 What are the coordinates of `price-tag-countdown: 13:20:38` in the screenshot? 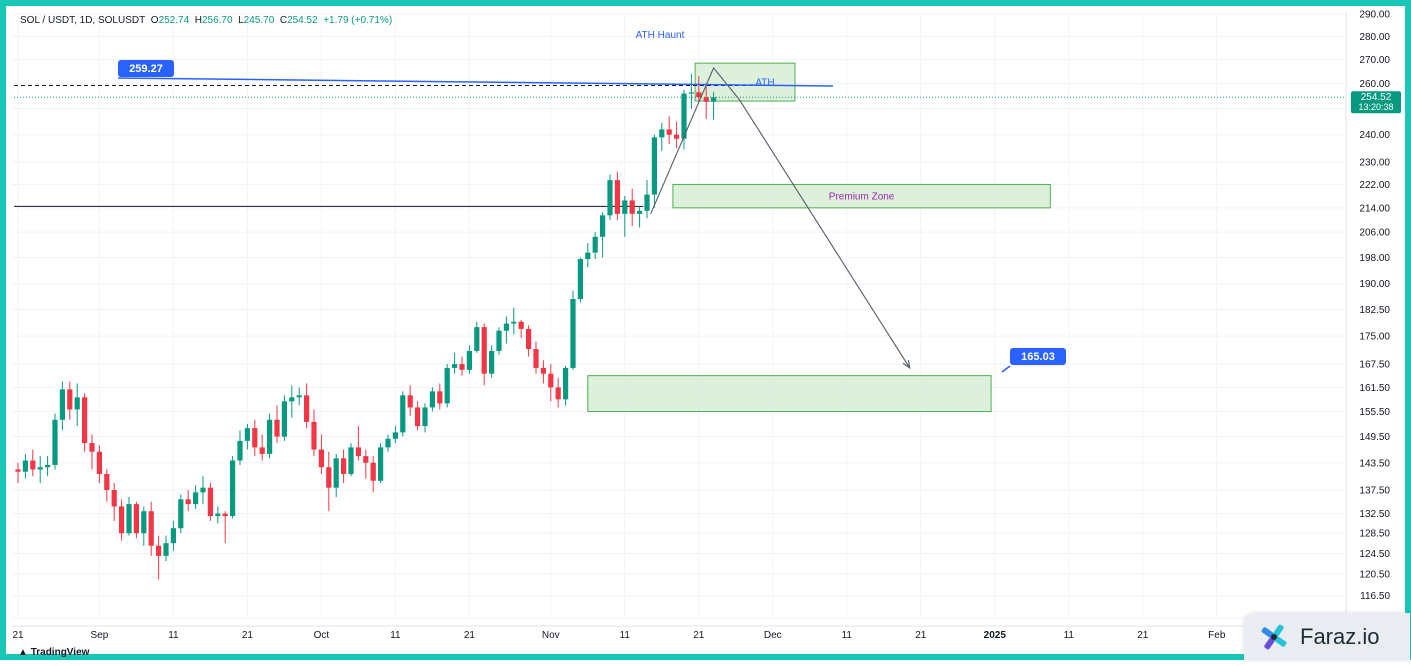 It's located at (1375, 107).